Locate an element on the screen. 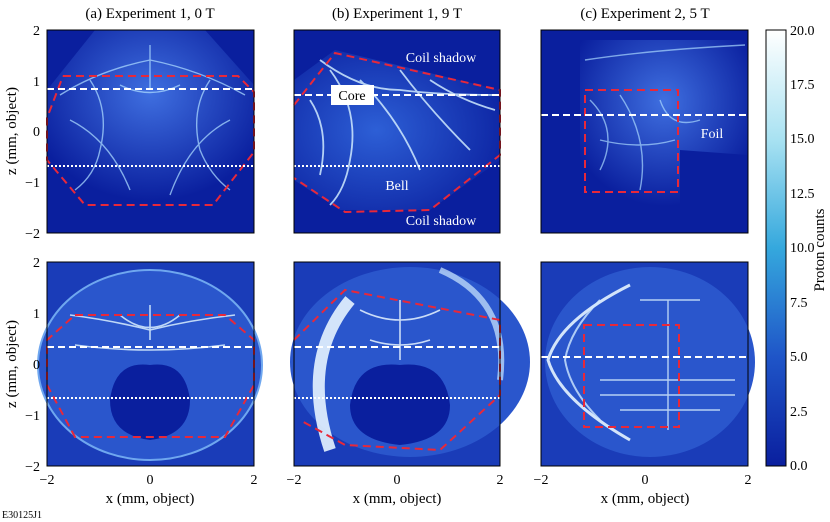 This screenshot has height=522, width=830. annotation-coil-shadow-top: Coil shadow is located at coordinates (441, 58).